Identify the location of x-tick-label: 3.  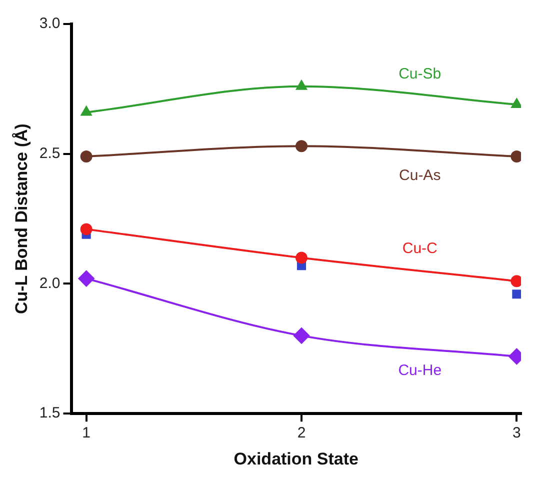
(516, 433).